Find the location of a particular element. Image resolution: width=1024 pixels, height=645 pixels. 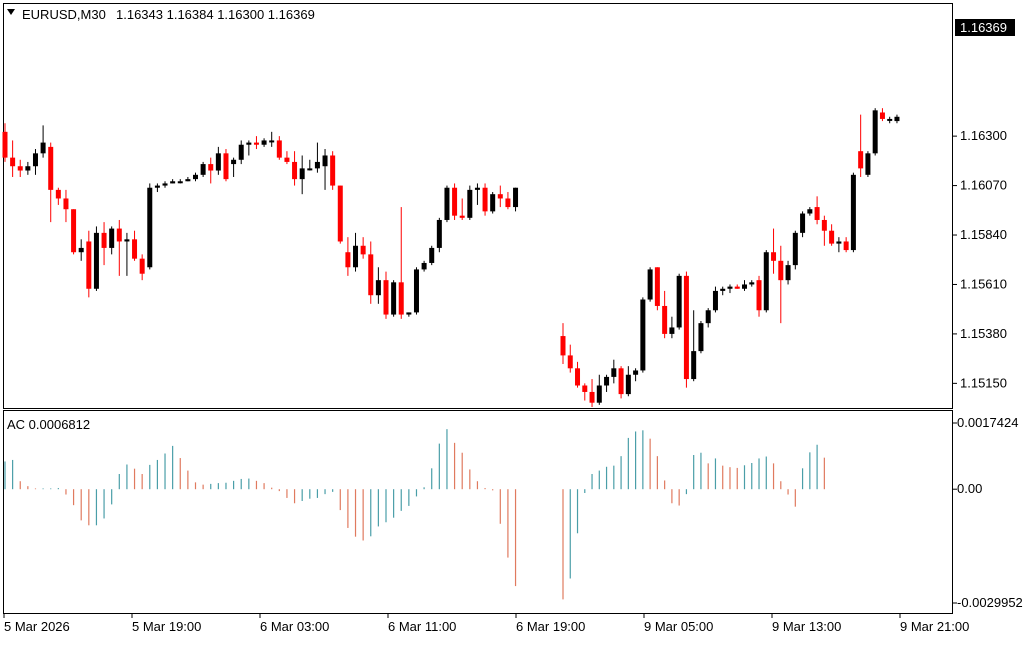

chevron-down-icon is located at coordinates (11, 12).